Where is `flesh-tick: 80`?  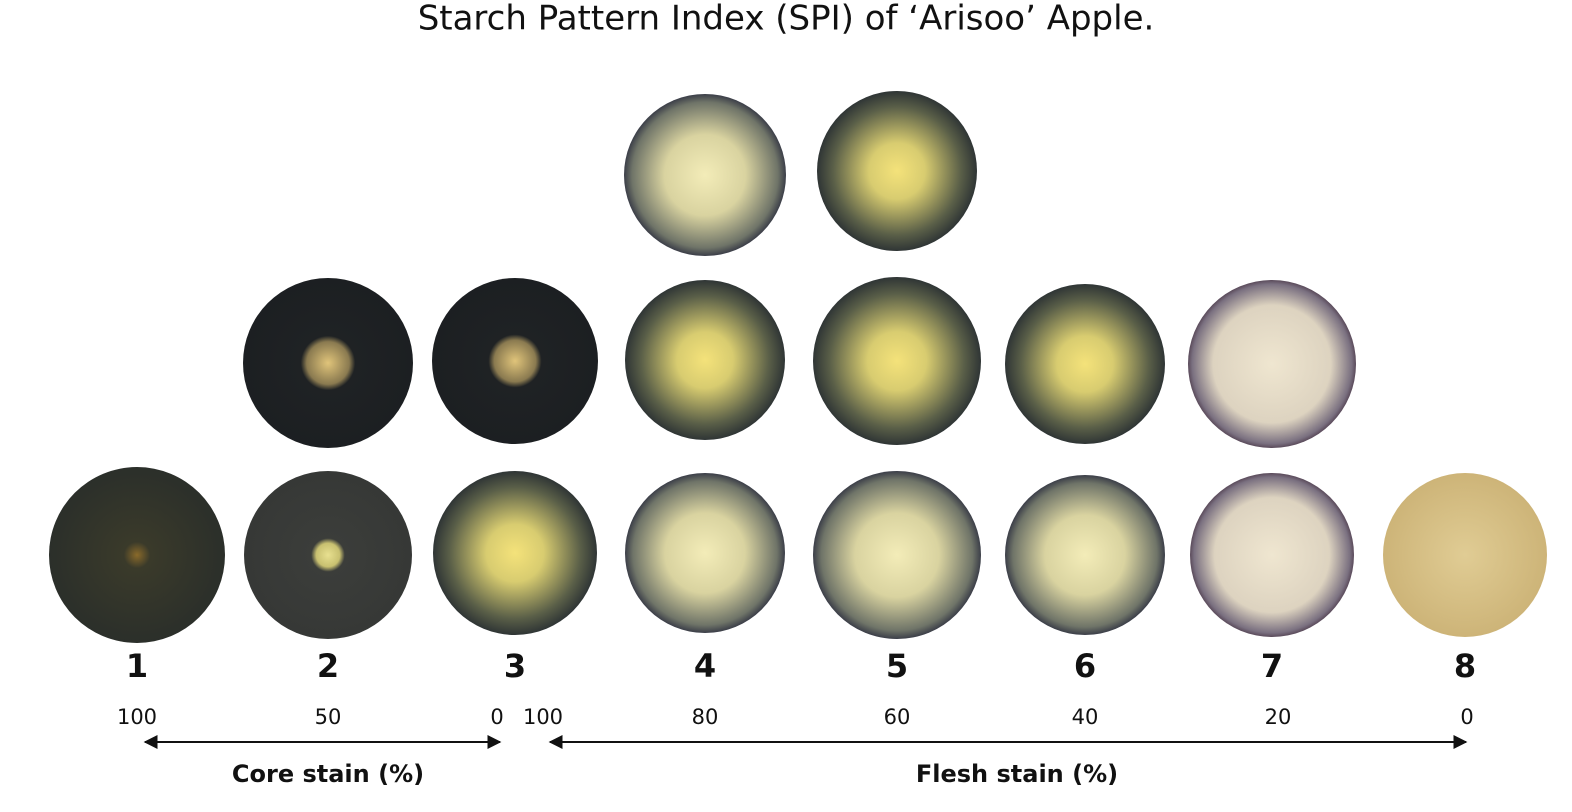
flesh-tick: 80 is located at coordinates (705, 717).